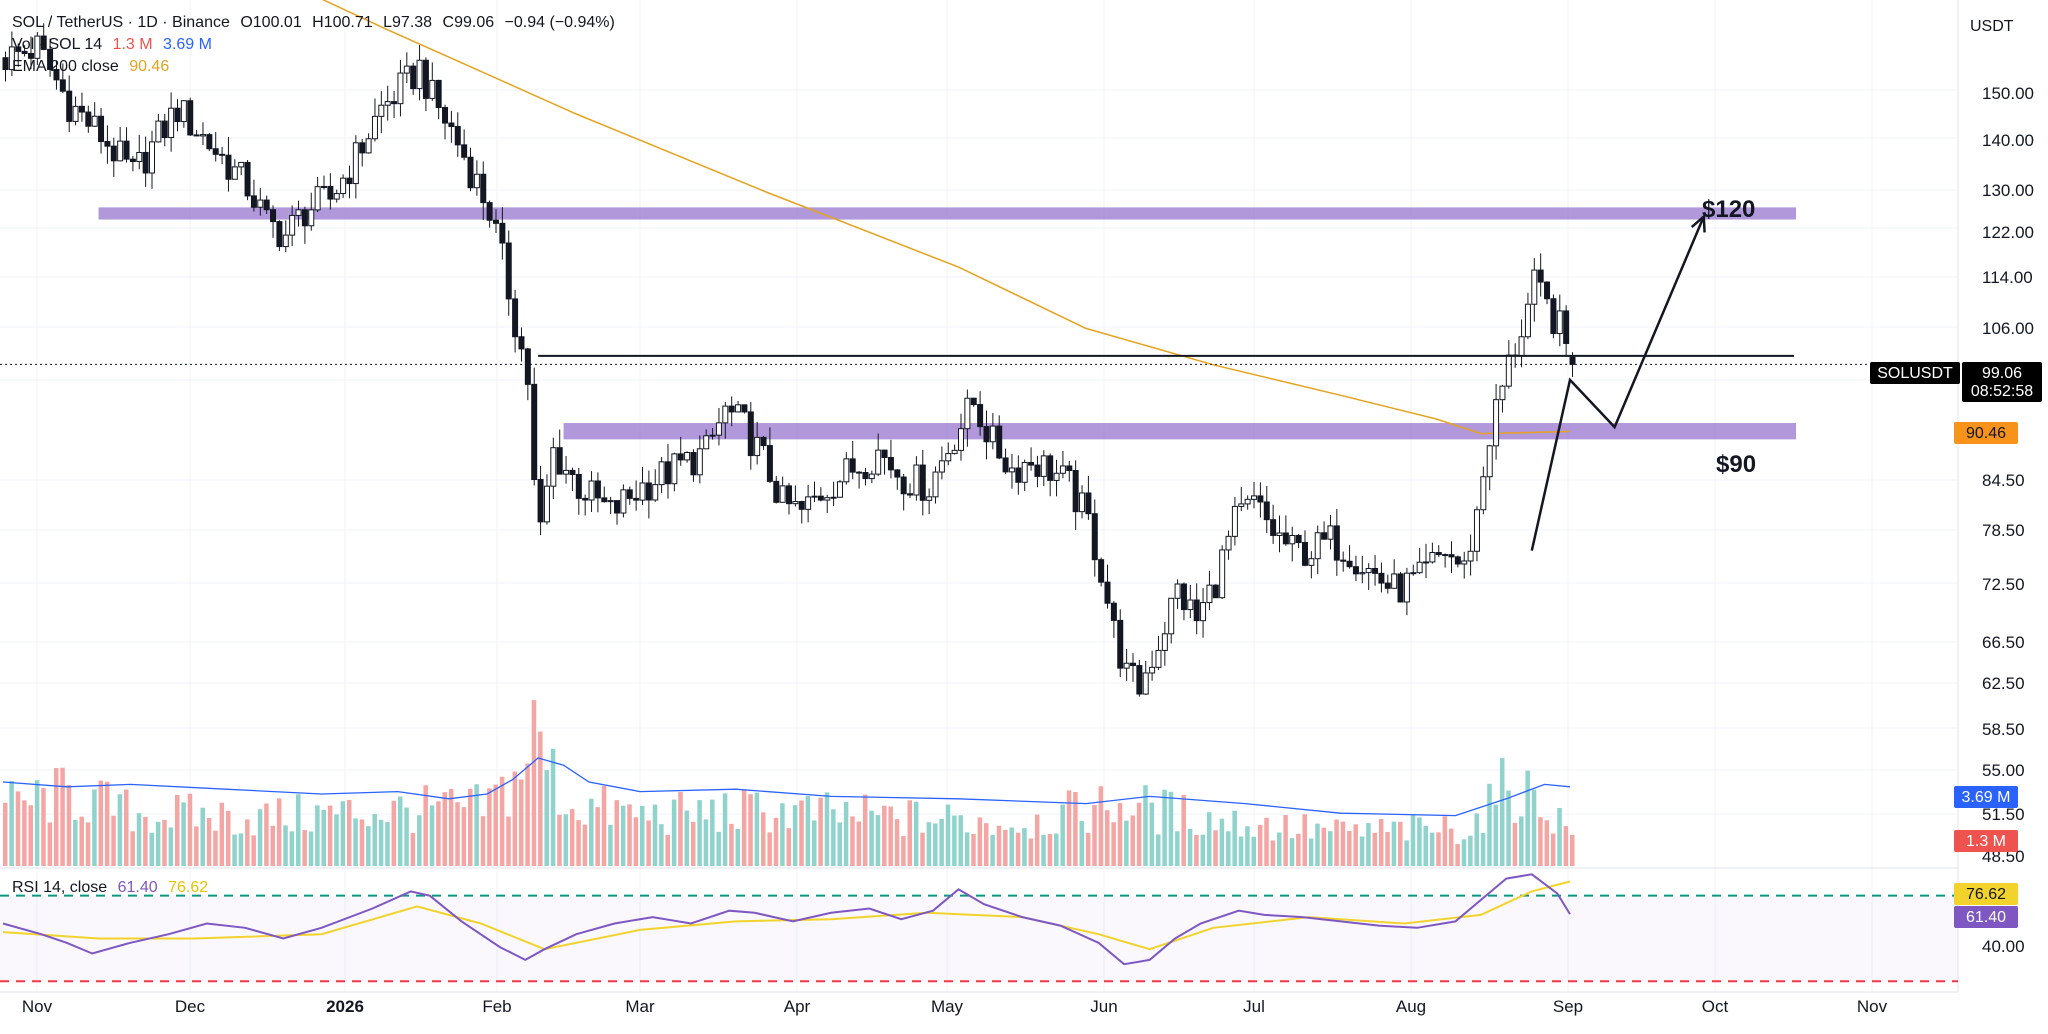  Describe the element at coordinates (65, 66) in the screenshot. I see `ema-label: EMA 200 close` at that location.